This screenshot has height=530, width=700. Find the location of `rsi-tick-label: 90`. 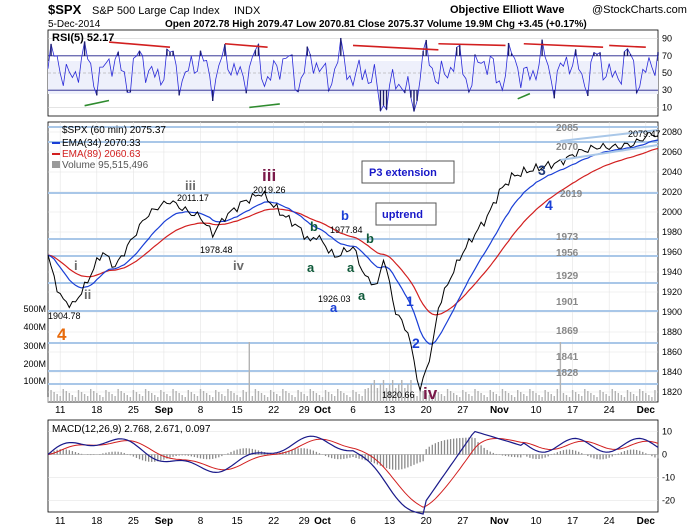

rsi-tick-label: 90 is located at coordinates (667, 39).